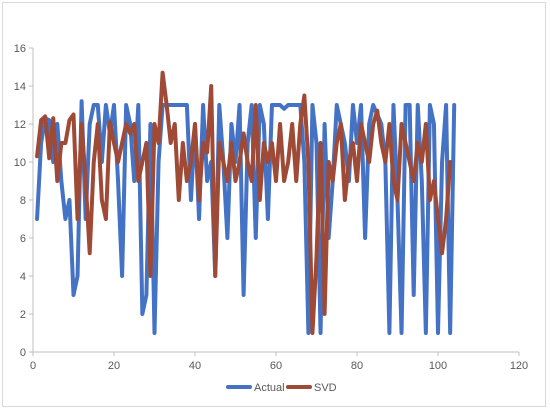  What do you see at coordinates (519, 366) in the screenshot?
I see `x-tick-label: 120` at bounding box center [519, 366].